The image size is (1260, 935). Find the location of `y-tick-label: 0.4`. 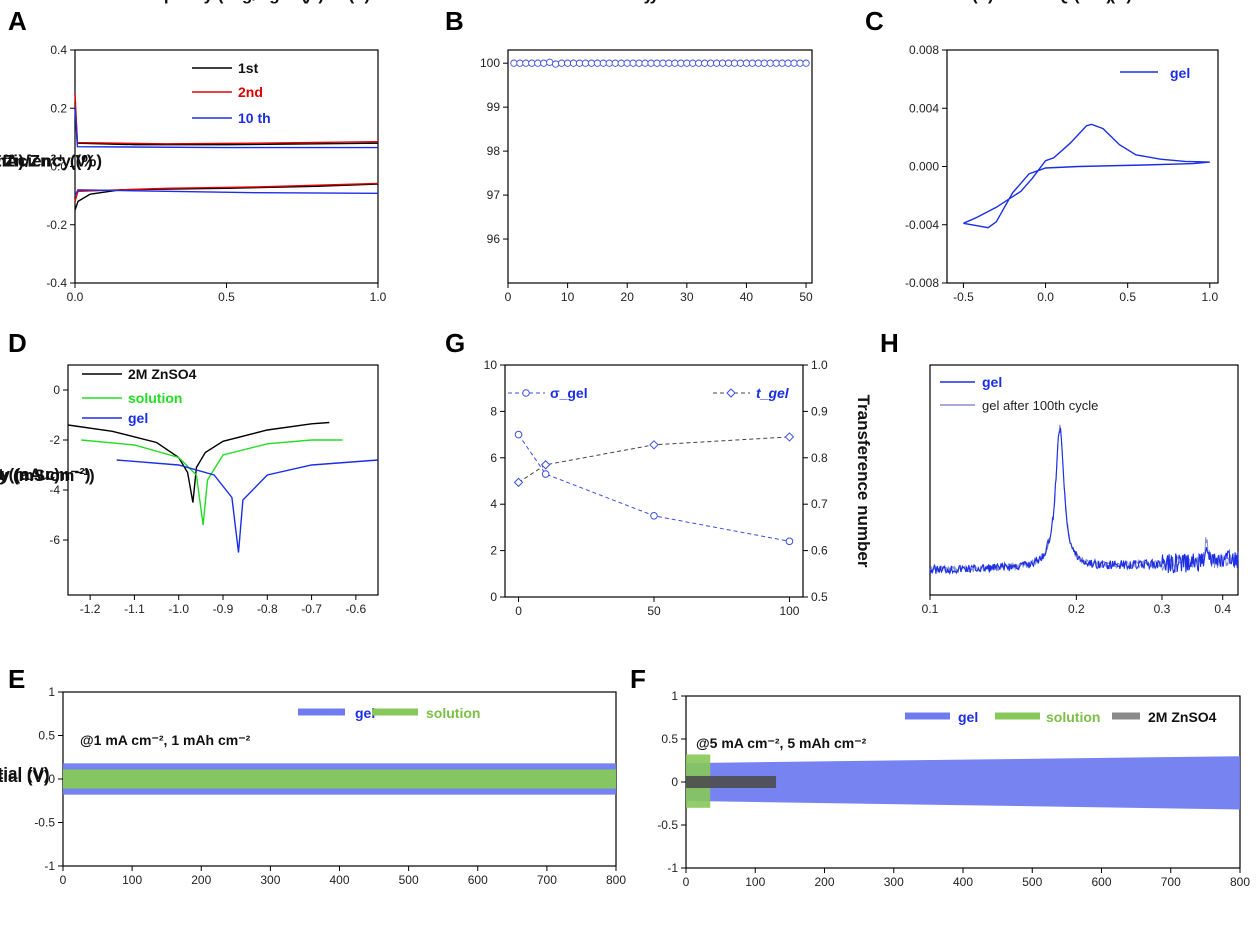

y-tick-label: 0.4 is located at coordinates (58, 50).